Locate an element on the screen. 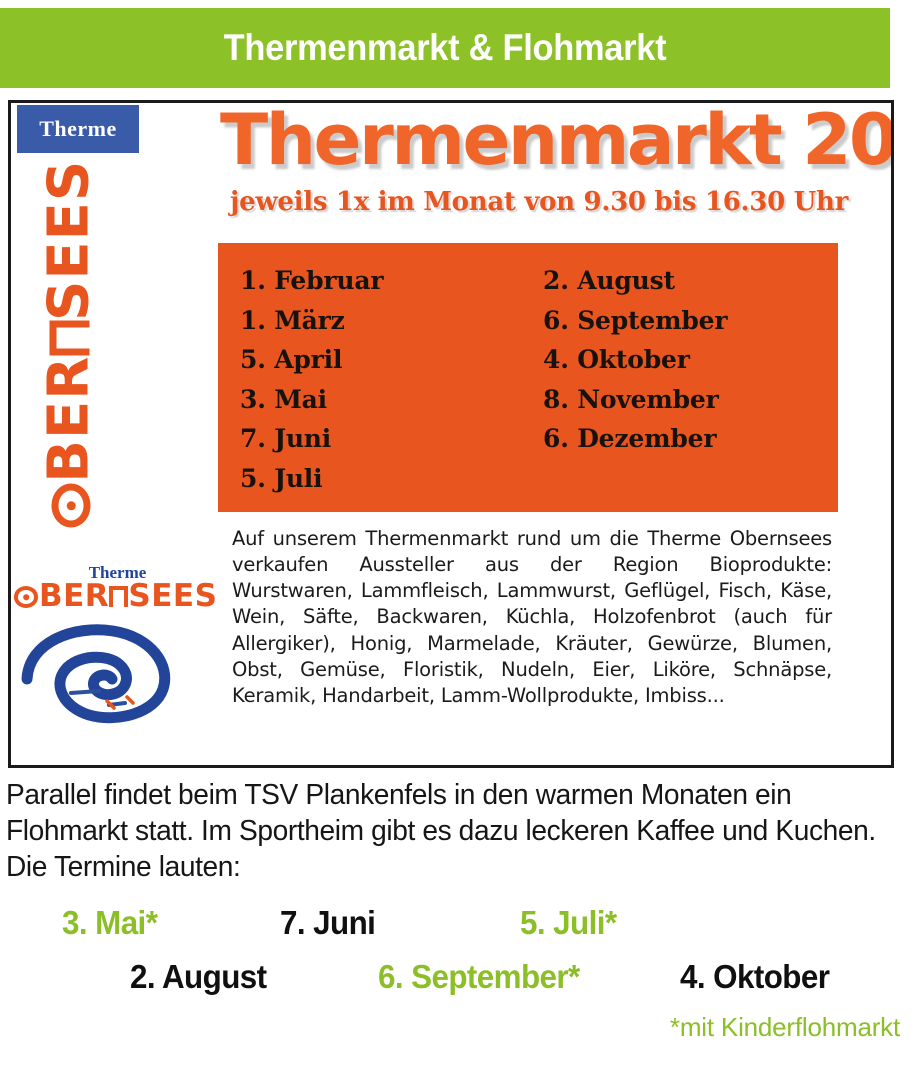  obernsees-n-arch-icon is located at coordinates (69, 338).